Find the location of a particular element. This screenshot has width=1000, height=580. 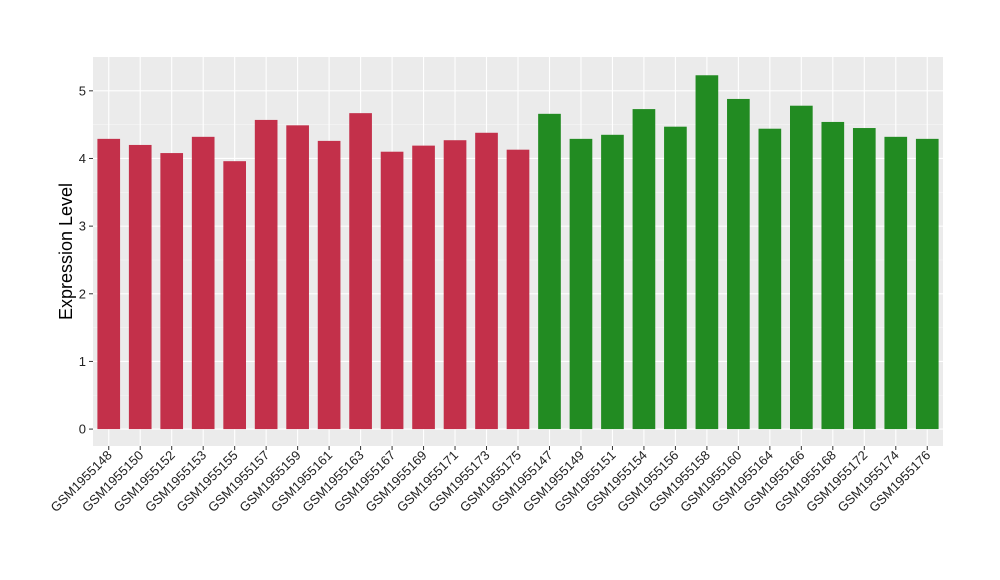

bar-GSM1955169 is located at coordinates (423, 287).